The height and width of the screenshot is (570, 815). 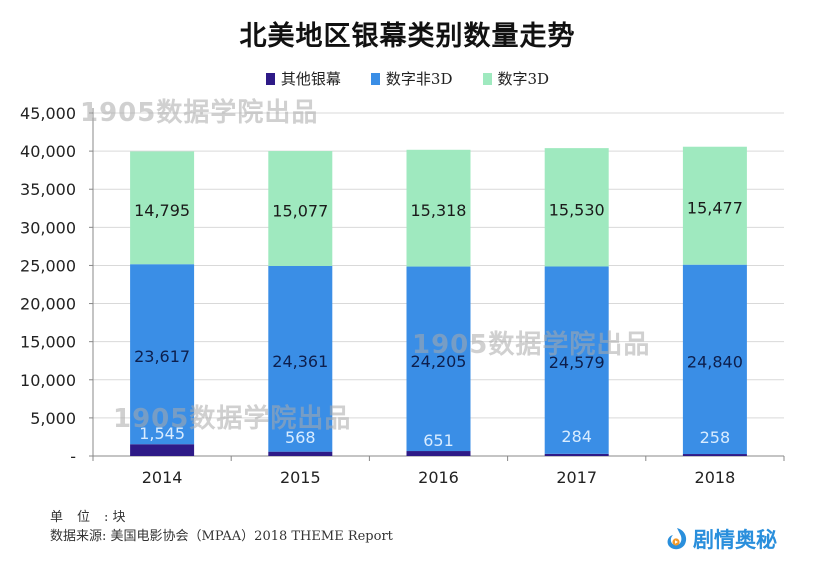 I want to click on data-label: 15,477, so click(x=715, y=208).